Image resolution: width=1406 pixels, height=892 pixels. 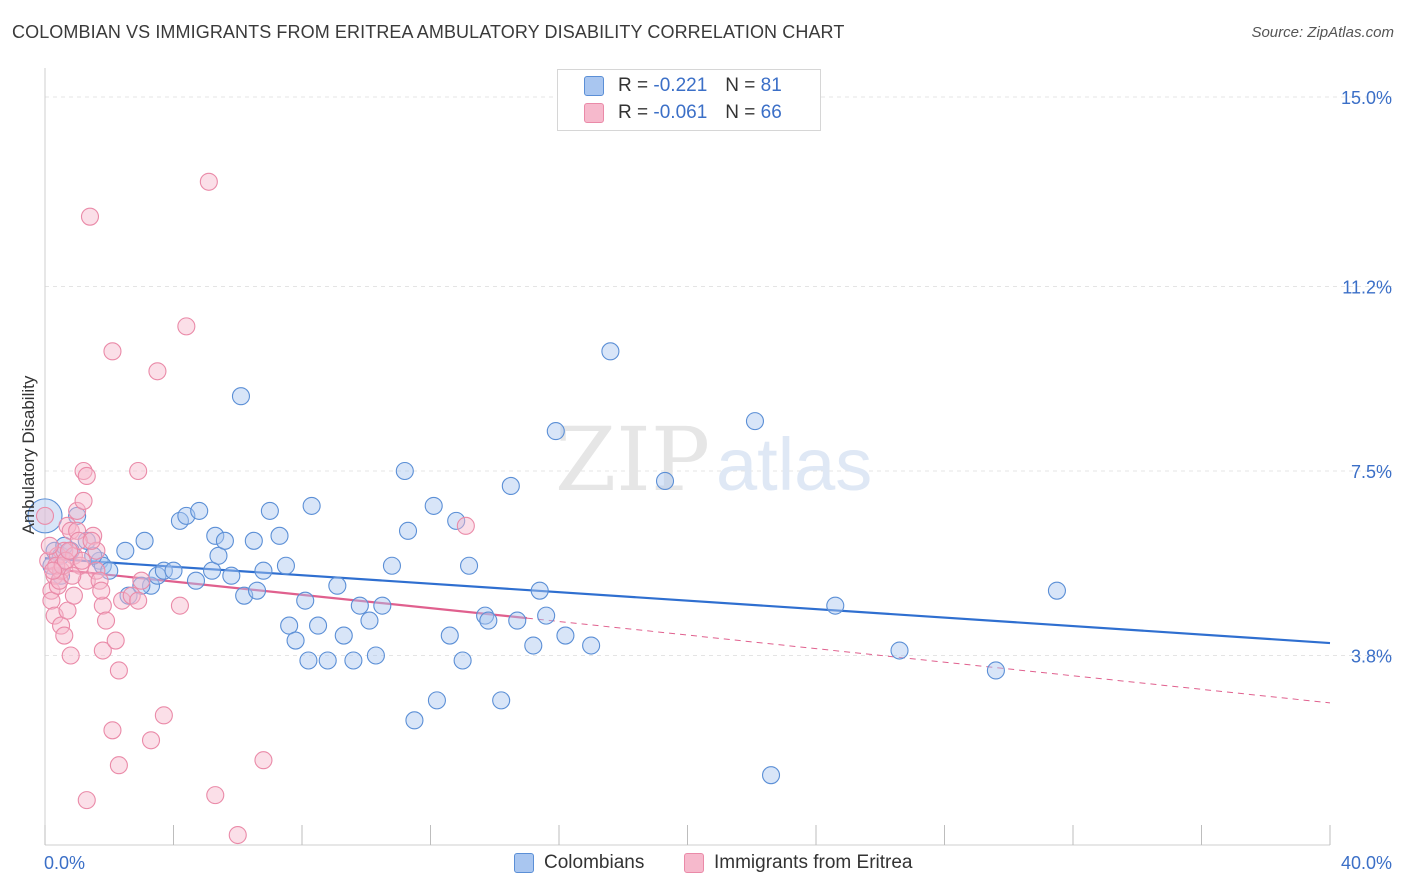 What do you see at coordinates (771, 85) in the screenshot?
I see `legend-n-value: 81` at bounding box center [771, 85].